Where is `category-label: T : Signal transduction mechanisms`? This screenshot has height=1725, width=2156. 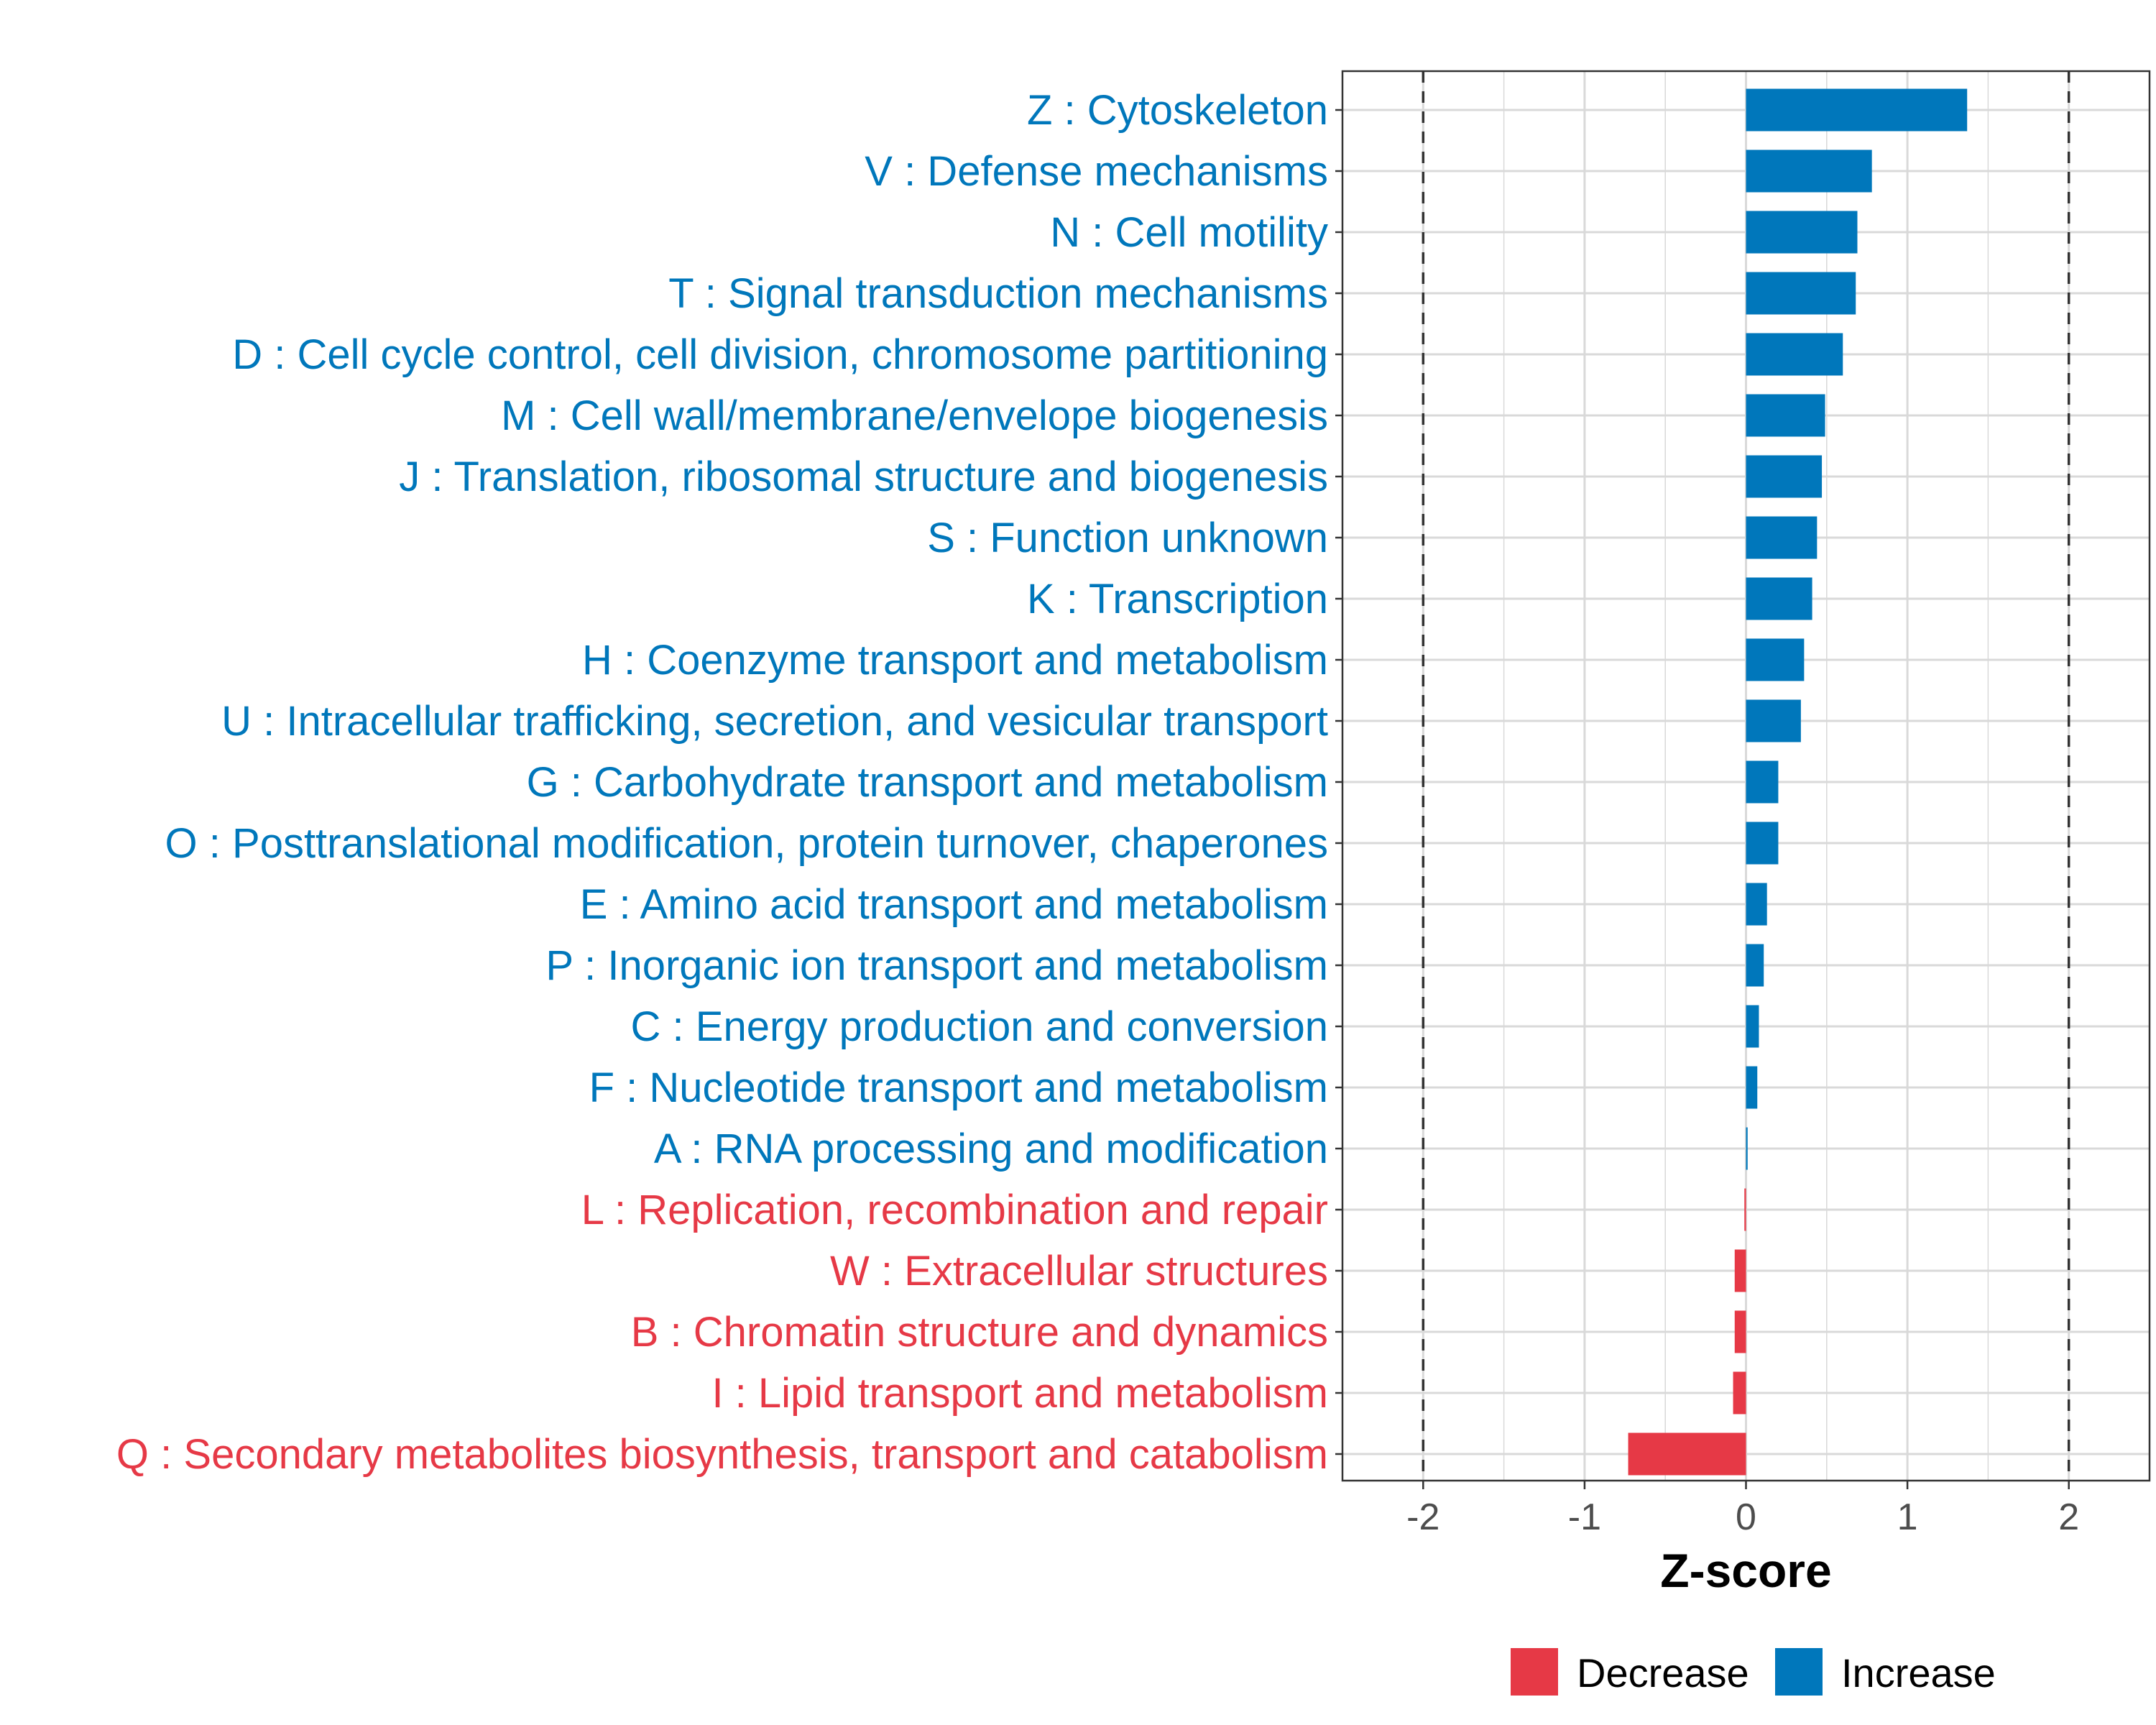 category-label: T : Signal transduction mechanisms is located at coordinates (998, 293).